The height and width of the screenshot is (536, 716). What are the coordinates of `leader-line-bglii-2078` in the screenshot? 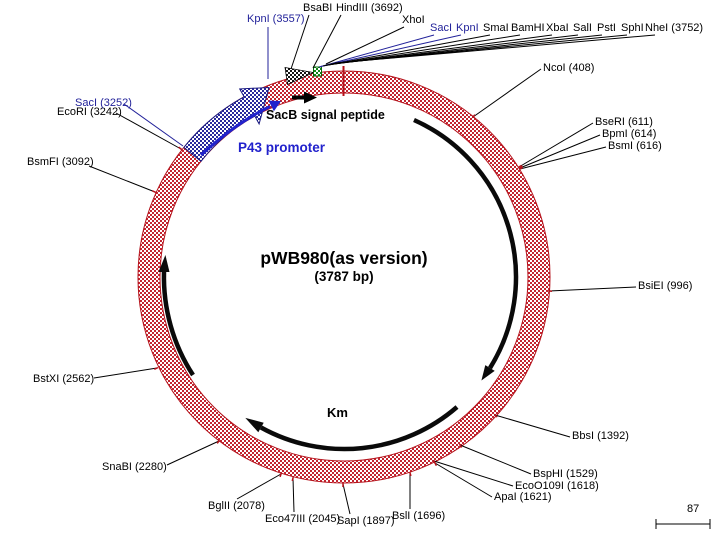 It's located at (259, 486).